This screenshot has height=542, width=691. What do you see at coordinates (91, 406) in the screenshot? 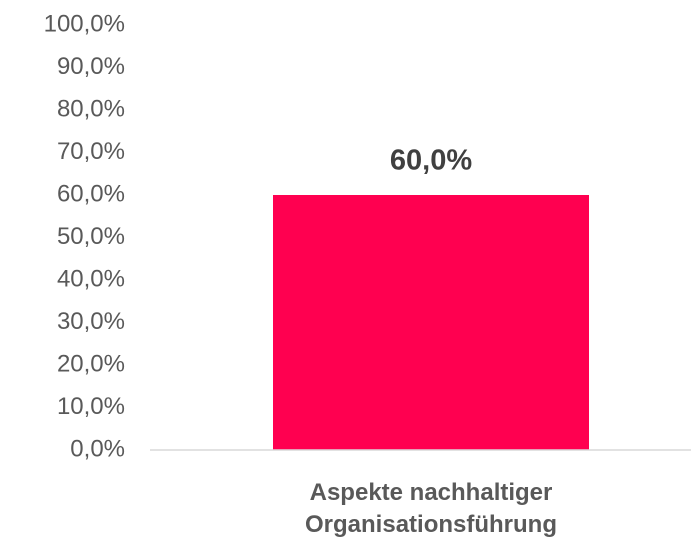
I see `y-tick-label: 10,0%` at bounding box center [91, 406].